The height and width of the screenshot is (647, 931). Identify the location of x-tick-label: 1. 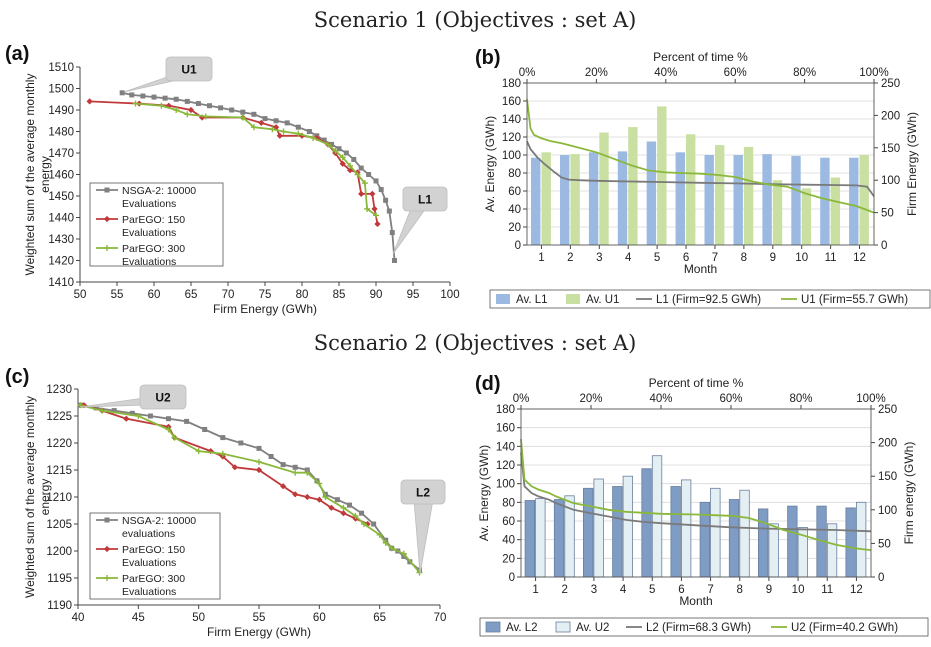
(535, 590).